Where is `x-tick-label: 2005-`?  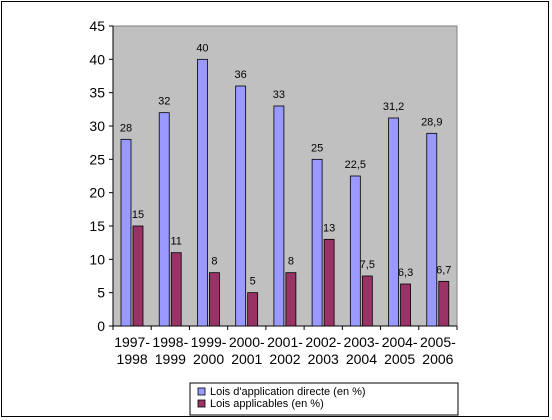
x-tick-label: 2005- is located at coordinates (438, 342).